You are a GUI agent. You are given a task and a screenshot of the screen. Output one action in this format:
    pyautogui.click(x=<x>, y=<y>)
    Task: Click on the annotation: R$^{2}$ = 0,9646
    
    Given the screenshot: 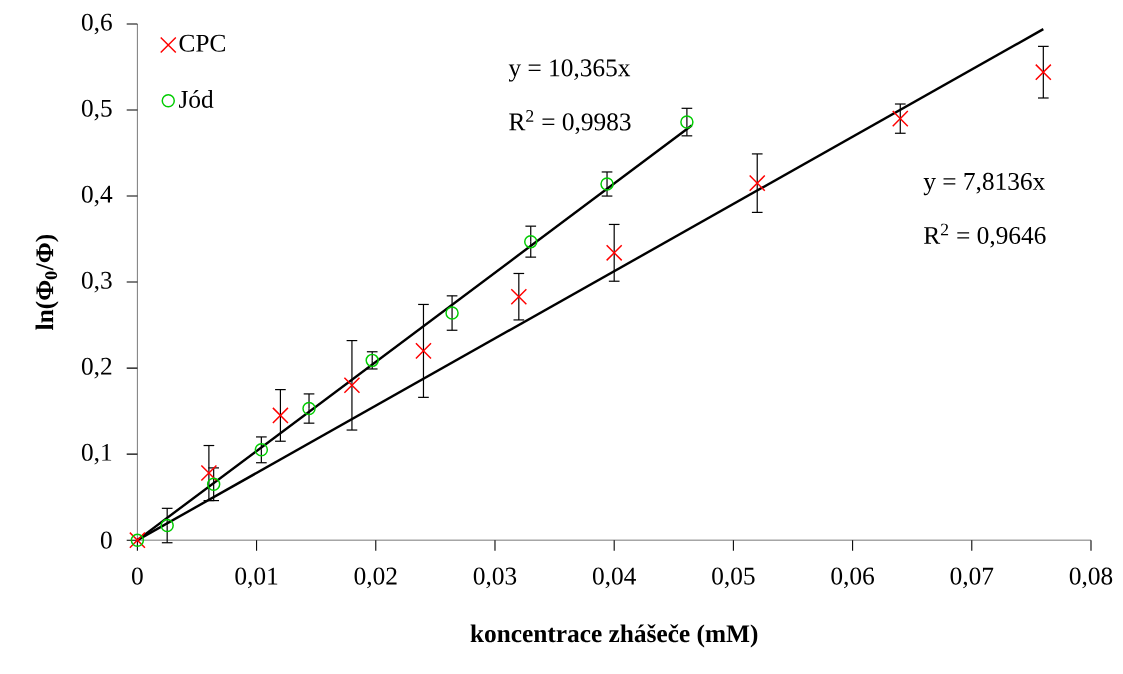 What is the action you would take?
    pyautogui.click(x=985, y=235)
    